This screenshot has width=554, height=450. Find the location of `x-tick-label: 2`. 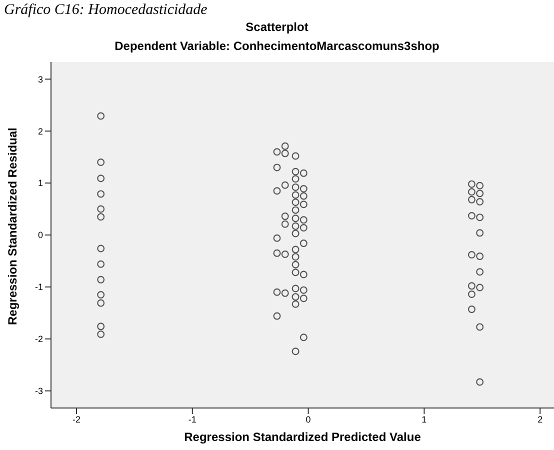

x-tick-label: 2 is located at coordinates (540, 419).